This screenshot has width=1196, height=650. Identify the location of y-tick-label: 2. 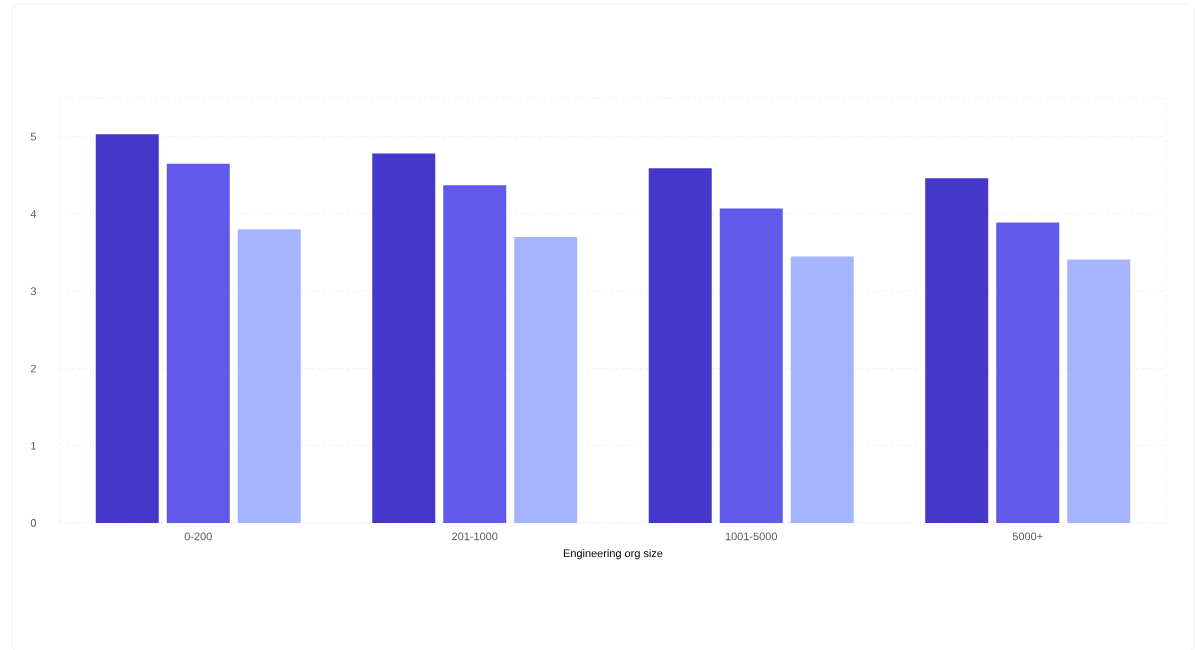
(33, 368).